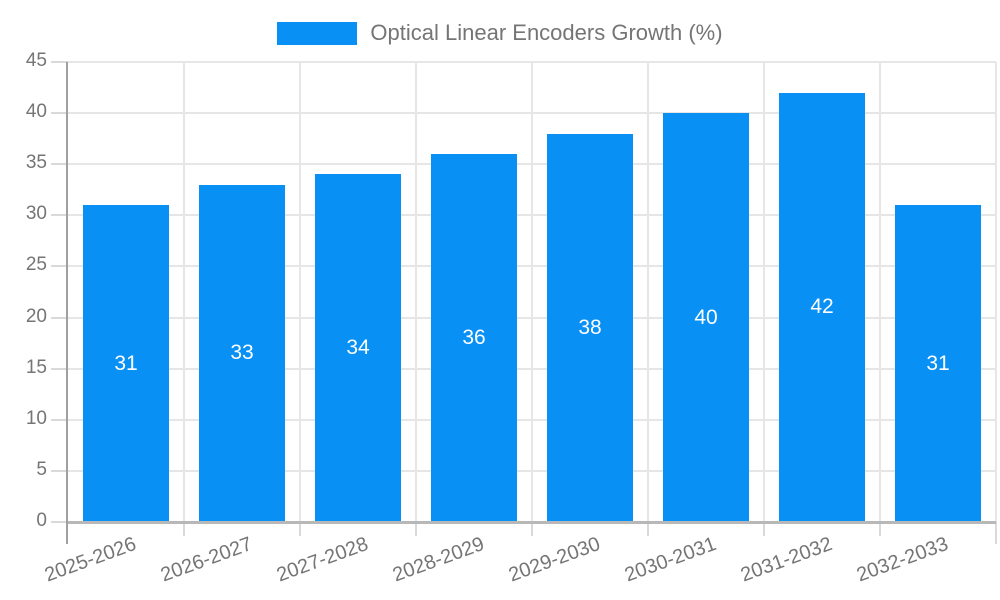 The width and height of the screenshot is (1000, 600). I want to click on x-axis-label: 2025-2026, so click(91, 560).